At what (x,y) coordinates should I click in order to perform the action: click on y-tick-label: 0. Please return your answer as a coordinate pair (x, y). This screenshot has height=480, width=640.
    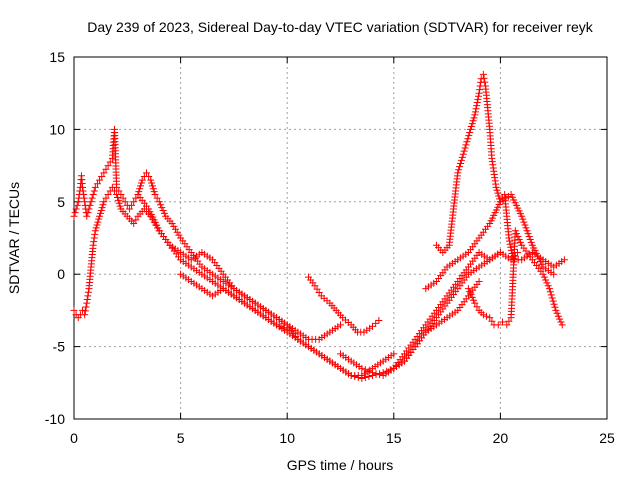
    Looking at the image, I should click on (61, 274).